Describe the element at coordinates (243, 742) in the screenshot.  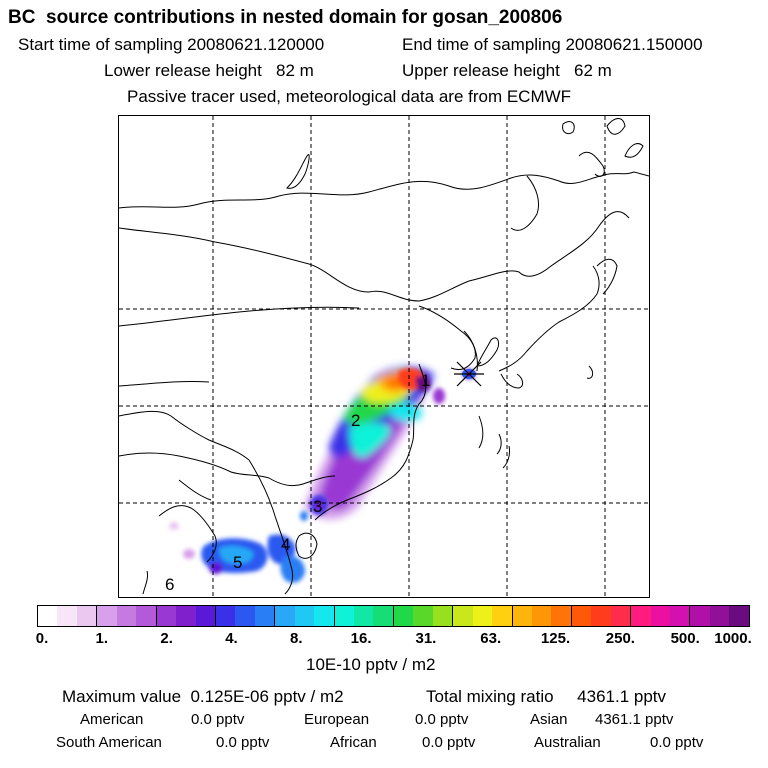
I see `south-american-value: 0.0 pptv` at that location.